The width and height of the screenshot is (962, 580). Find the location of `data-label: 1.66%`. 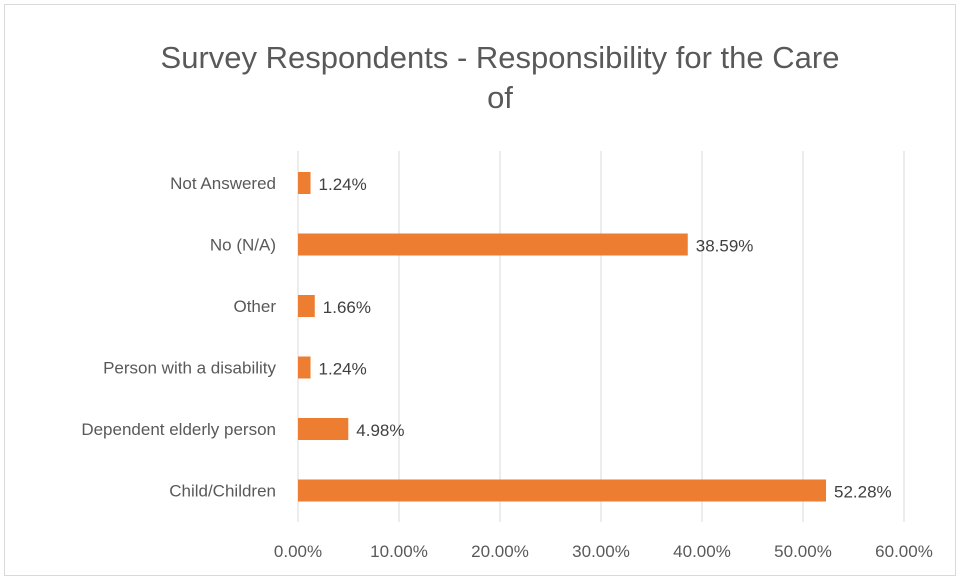

data-label: 1.66% is located at coordinates (347, 307).